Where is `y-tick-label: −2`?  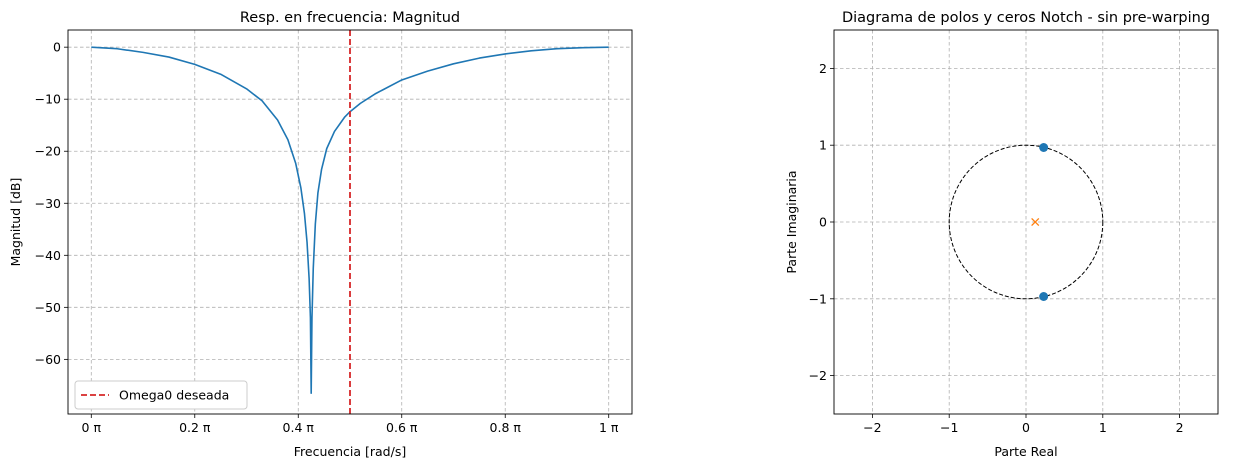
y-tick-label: −2 is located at coordinates (818, 375).